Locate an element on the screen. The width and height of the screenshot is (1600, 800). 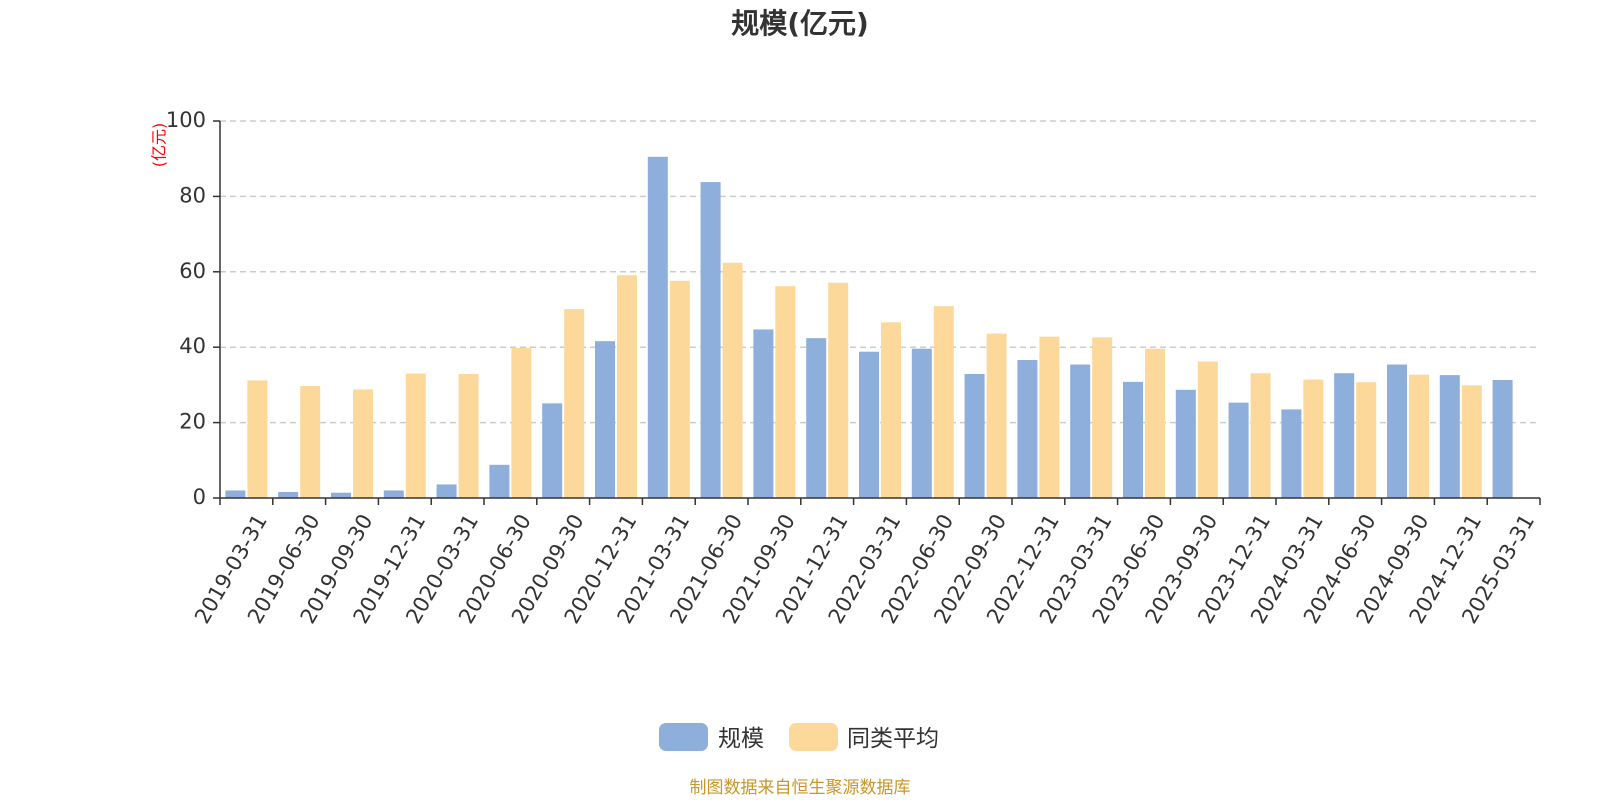
legend-swatch-peer-average is located at coordinates (813, 737).